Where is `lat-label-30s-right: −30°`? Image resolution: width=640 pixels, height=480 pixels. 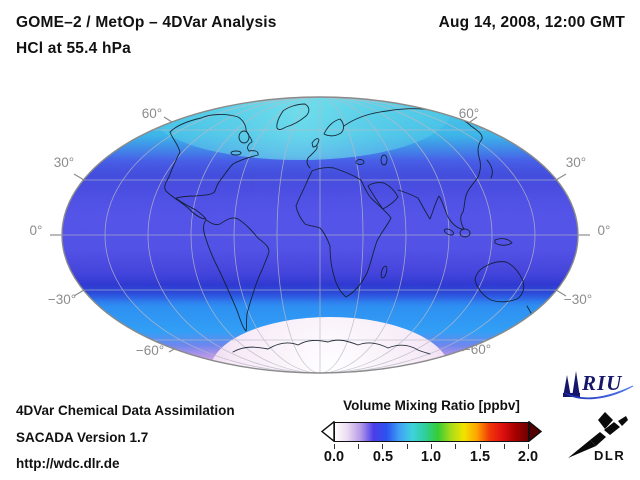
lat-label-30s-right: −30° is located at coordinates (578, 299).